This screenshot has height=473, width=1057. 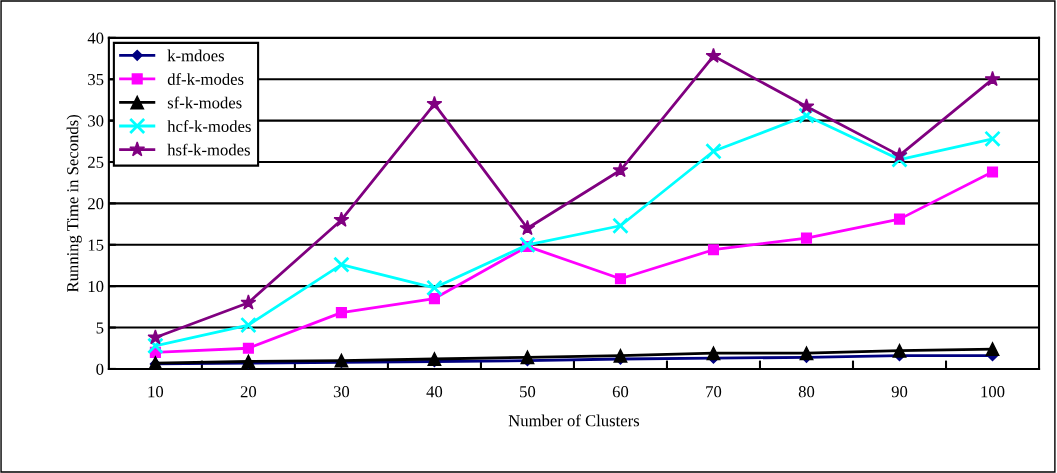 I want to click on x-tick-label: 30, so click(x=341, y=392).